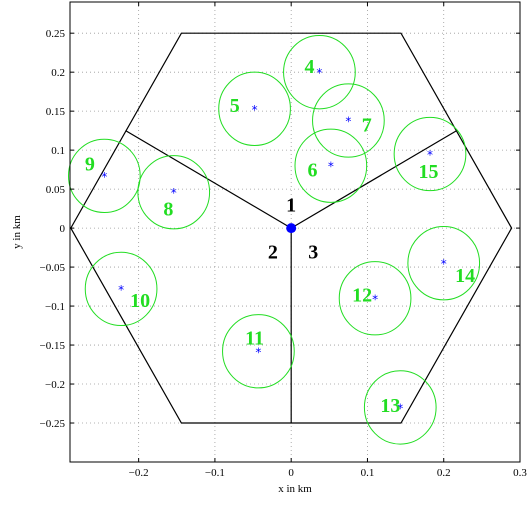 The image size is (527, 505). Describe the element at coordinates (428, 172) in the screenshot. I see `hotspot-label-15: 15` at that location.